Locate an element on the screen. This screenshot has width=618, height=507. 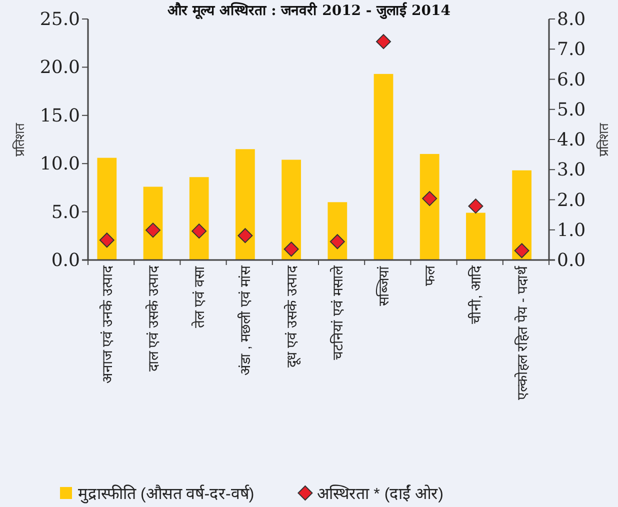
title: और मूल्य अस्थिरता : जनवरी 2012 - जुलाई 2014 is located at coordinates (309, 11).